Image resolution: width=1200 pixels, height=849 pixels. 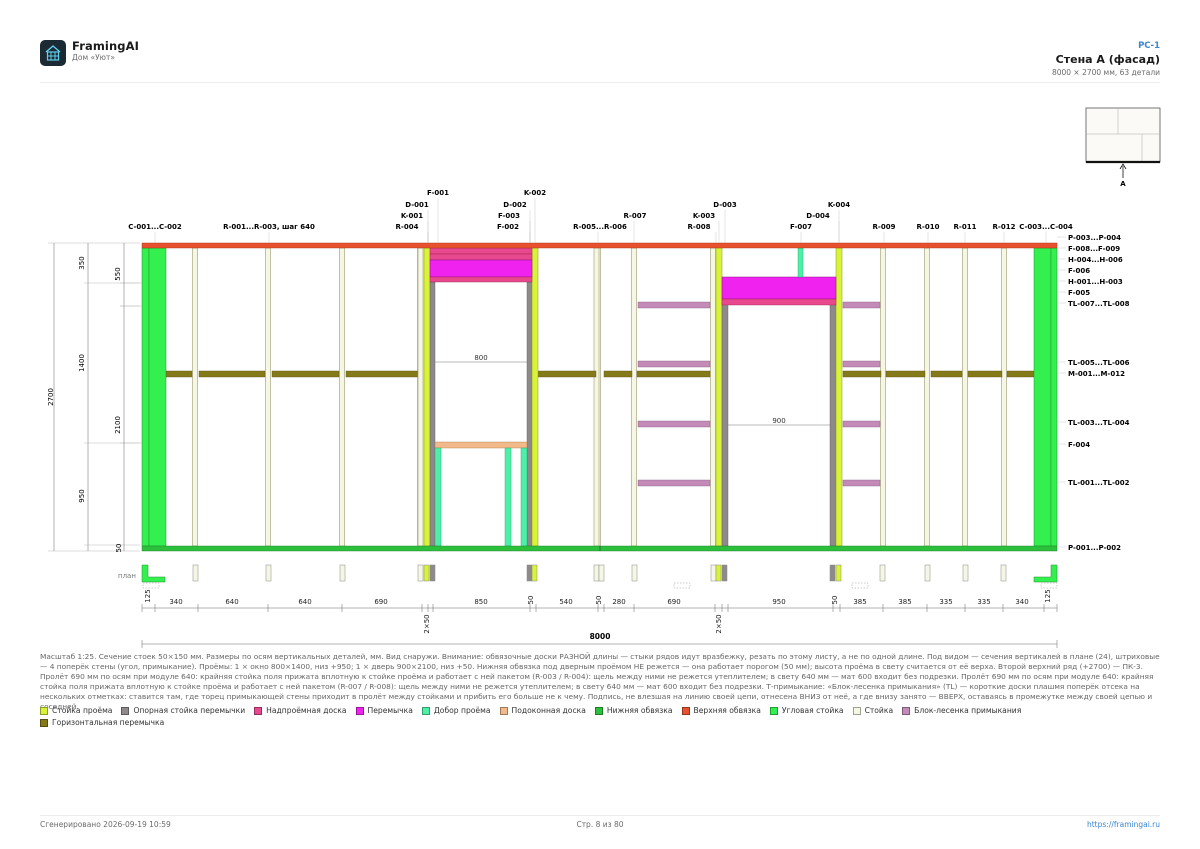 I want to click on plan-sections: план, so click(x=588, y=576).